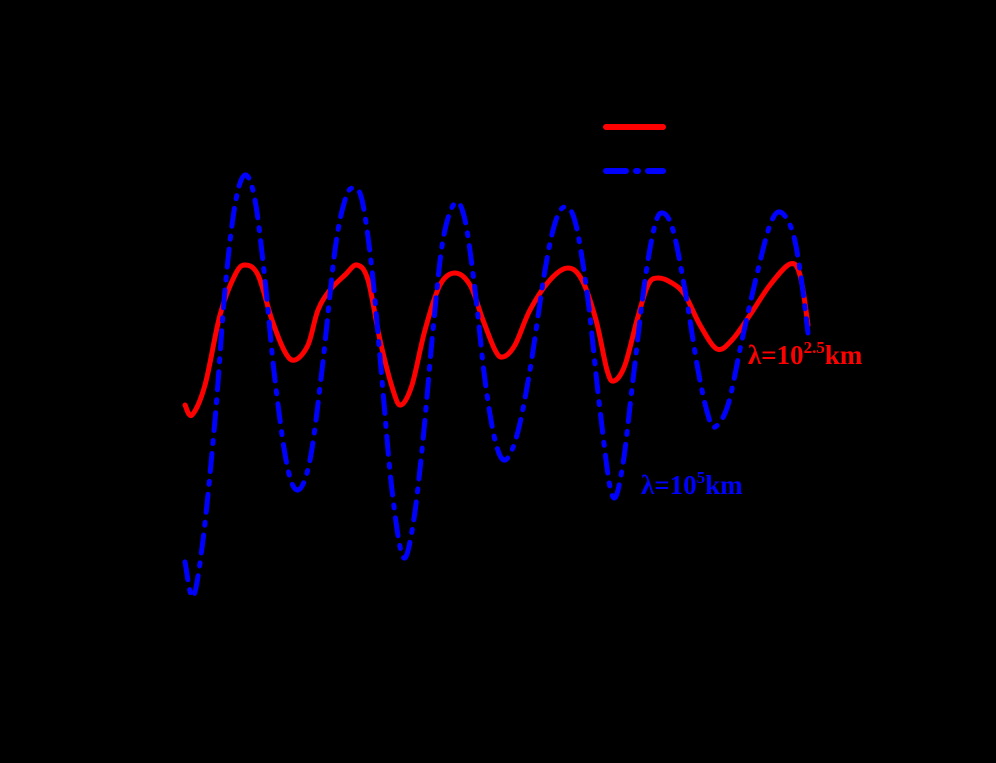 The image size is (996, 763). What do you see at coordinates (701, 477) in the screenshot?
I see `blue-label-exponent: 5` at bounding box center [701, 477].